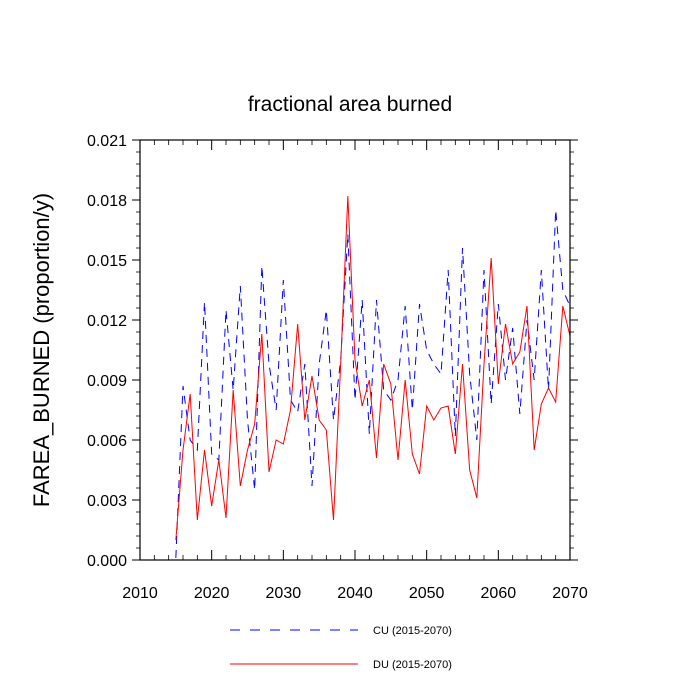  What do you see at coordinates (570, 593) in the screenshot?
I see `x-tick-label: 2070` at bounding box center [570, 593].